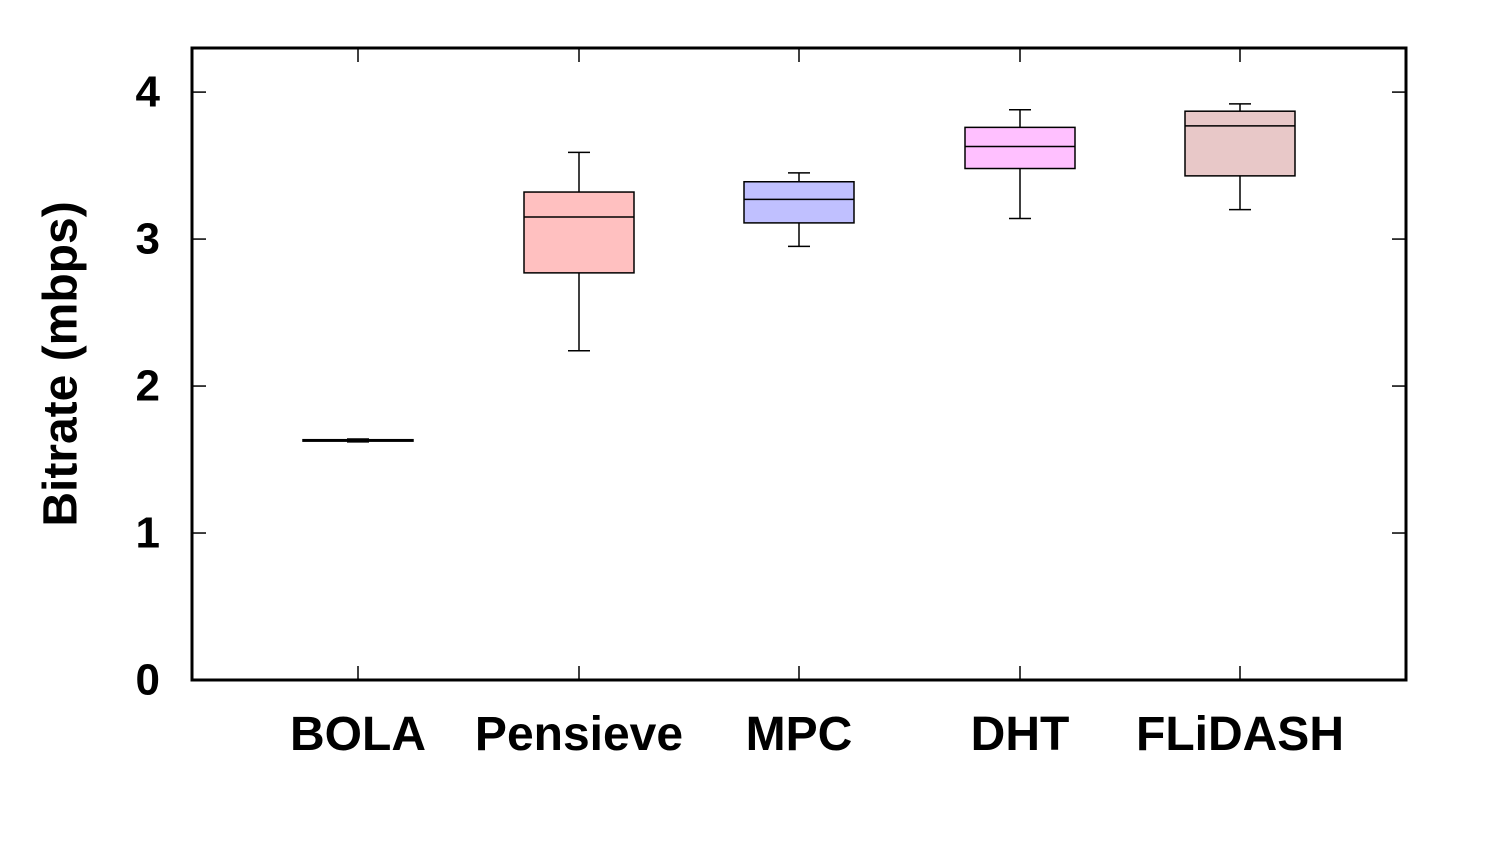 This screenshot has width=1500, height=842. I want to click on y-tick-label-0: 0, so click(148, 680).